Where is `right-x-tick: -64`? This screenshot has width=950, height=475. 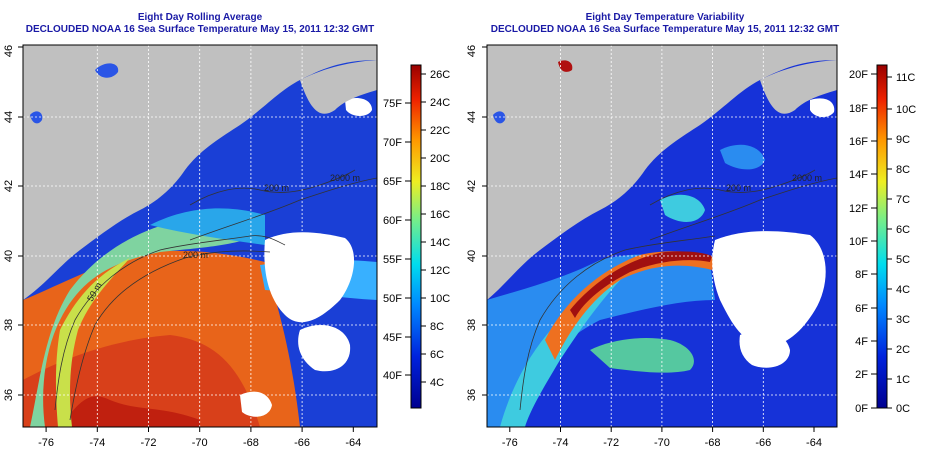
right-x-tick: -64 is located at coordinates (814, 443).